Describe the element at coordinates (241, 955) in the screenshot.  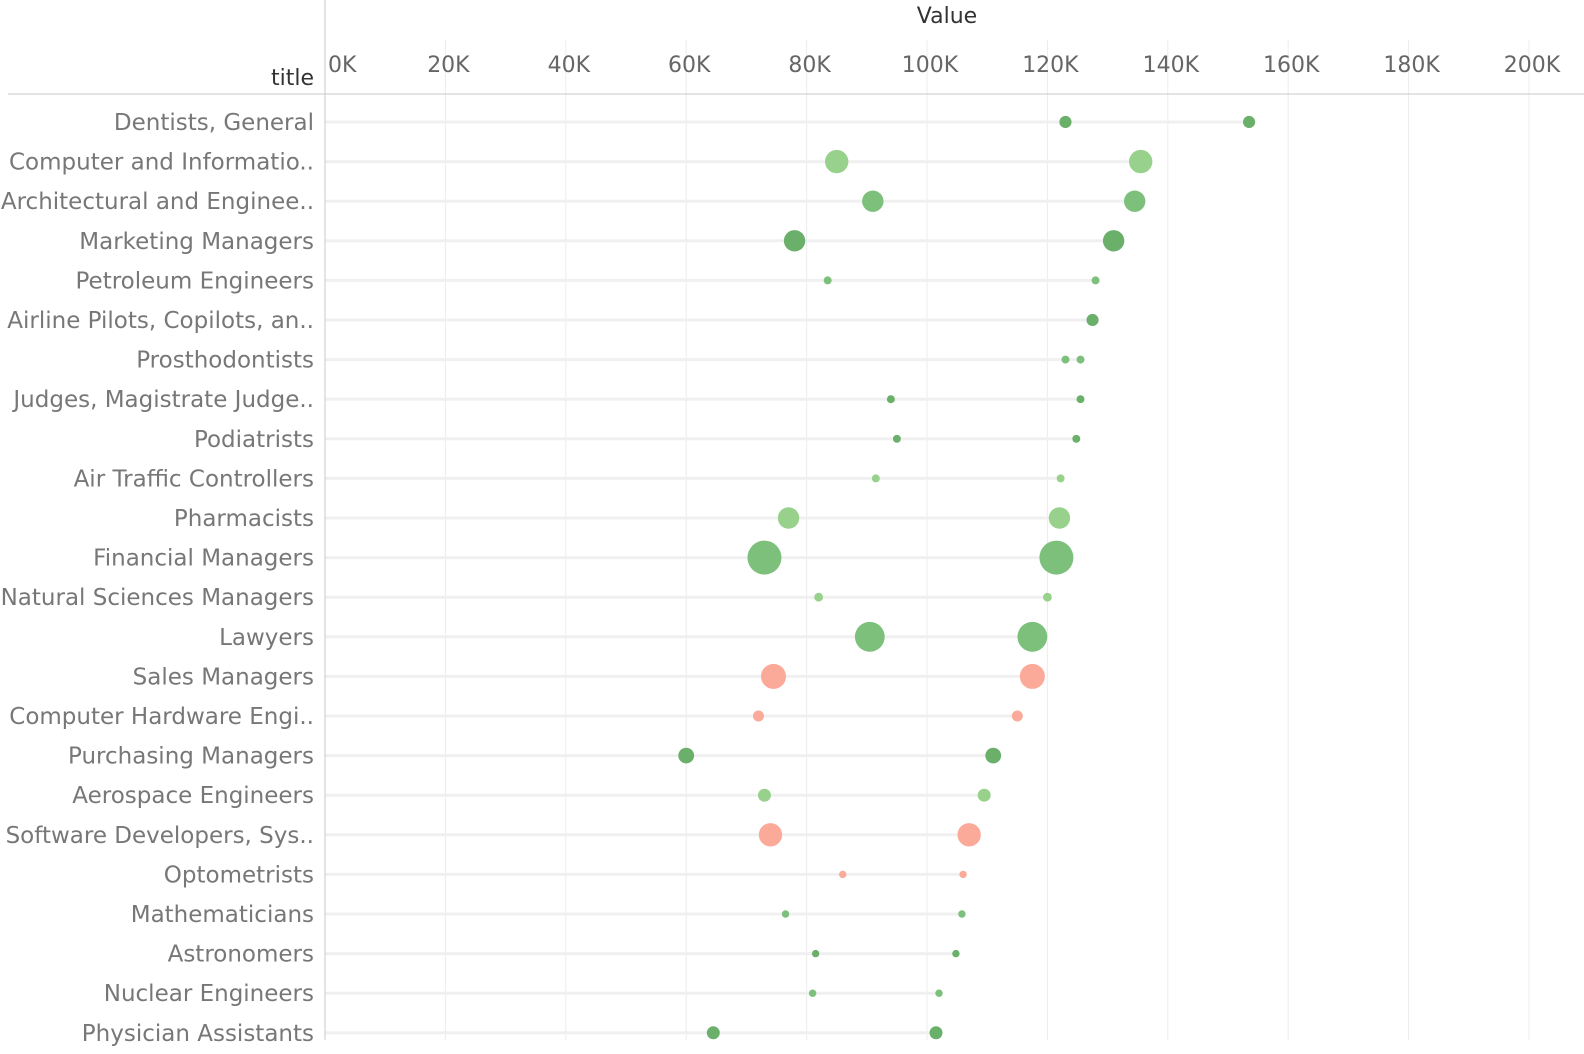
I see `row-label: Astronomers` at that location.